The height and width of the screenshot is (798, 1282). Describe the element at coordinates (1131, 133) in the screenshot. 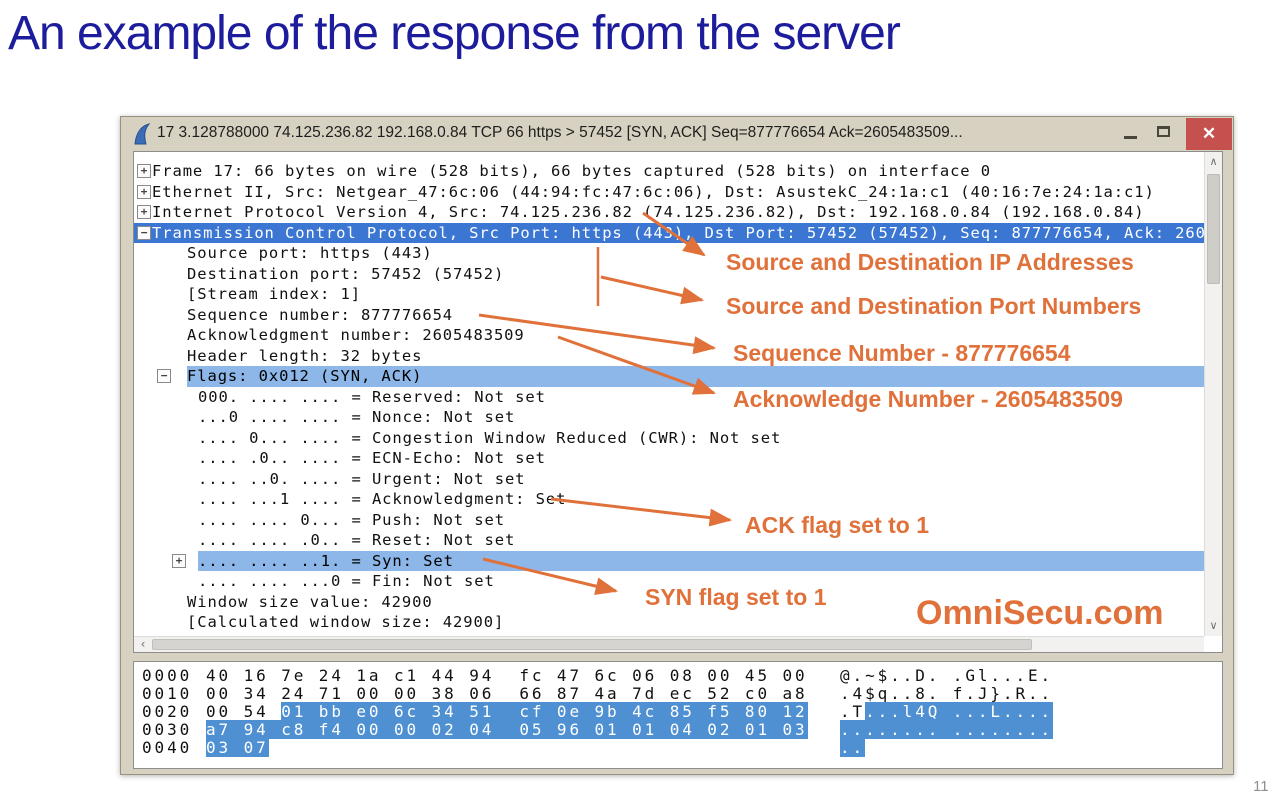

I see `minimize-button` at that location.